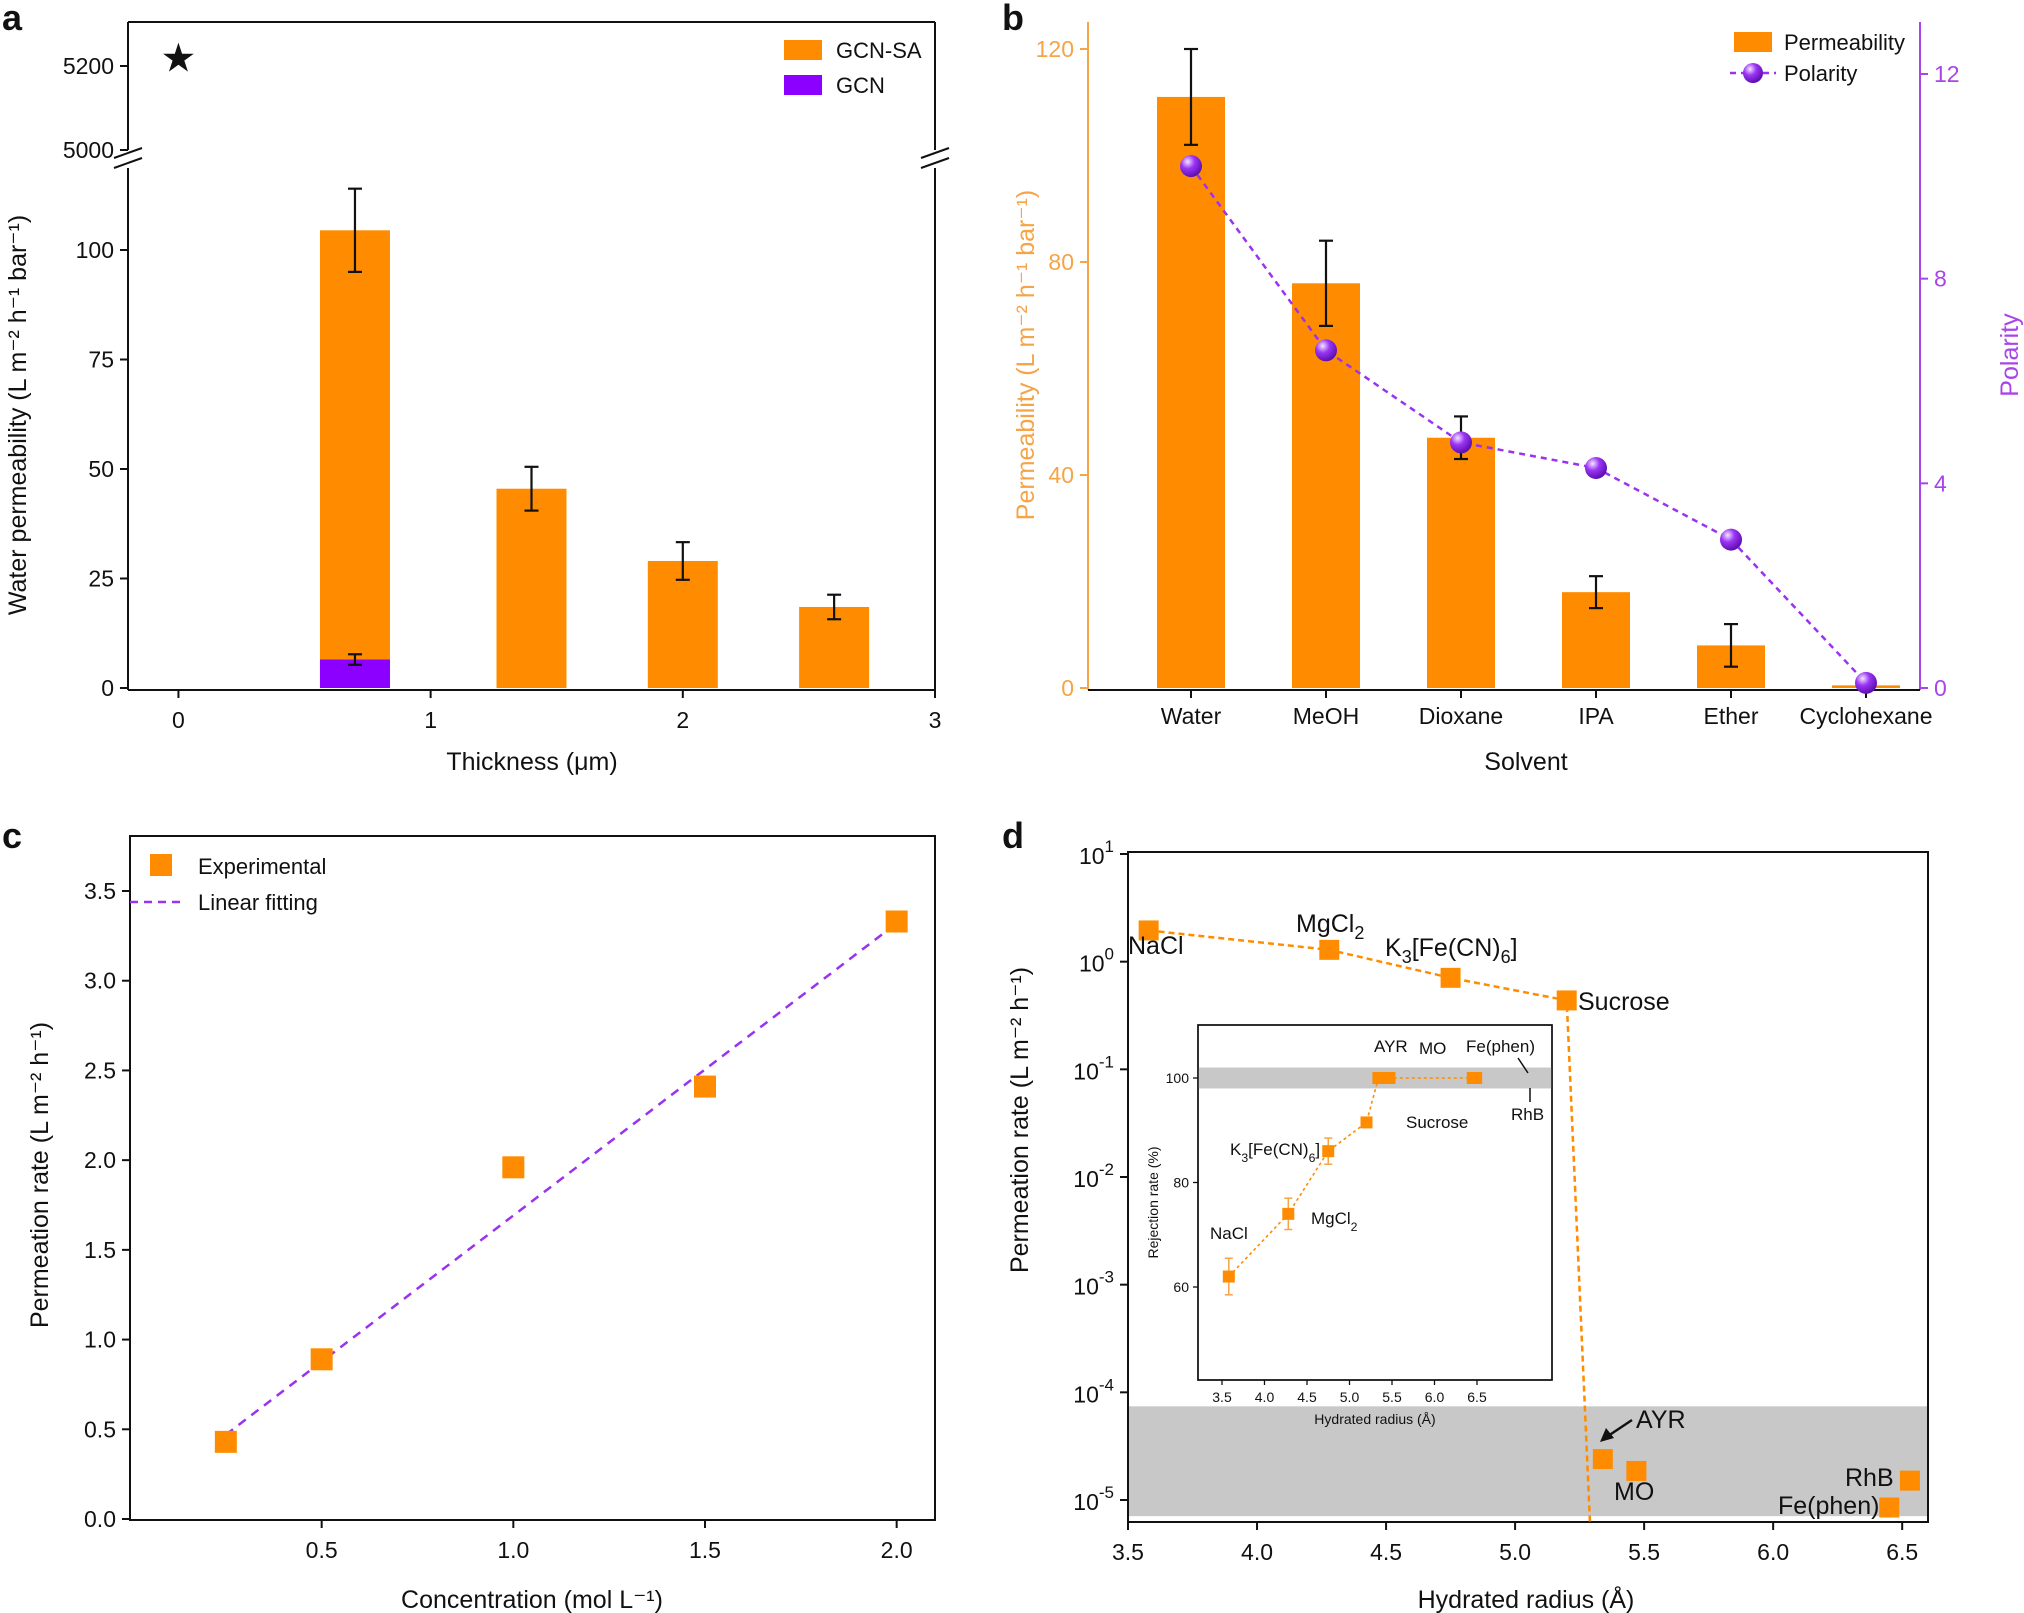  I want to click on inset-label-k3fecn6-part: [Fe(CN), so click(1278, 1149).